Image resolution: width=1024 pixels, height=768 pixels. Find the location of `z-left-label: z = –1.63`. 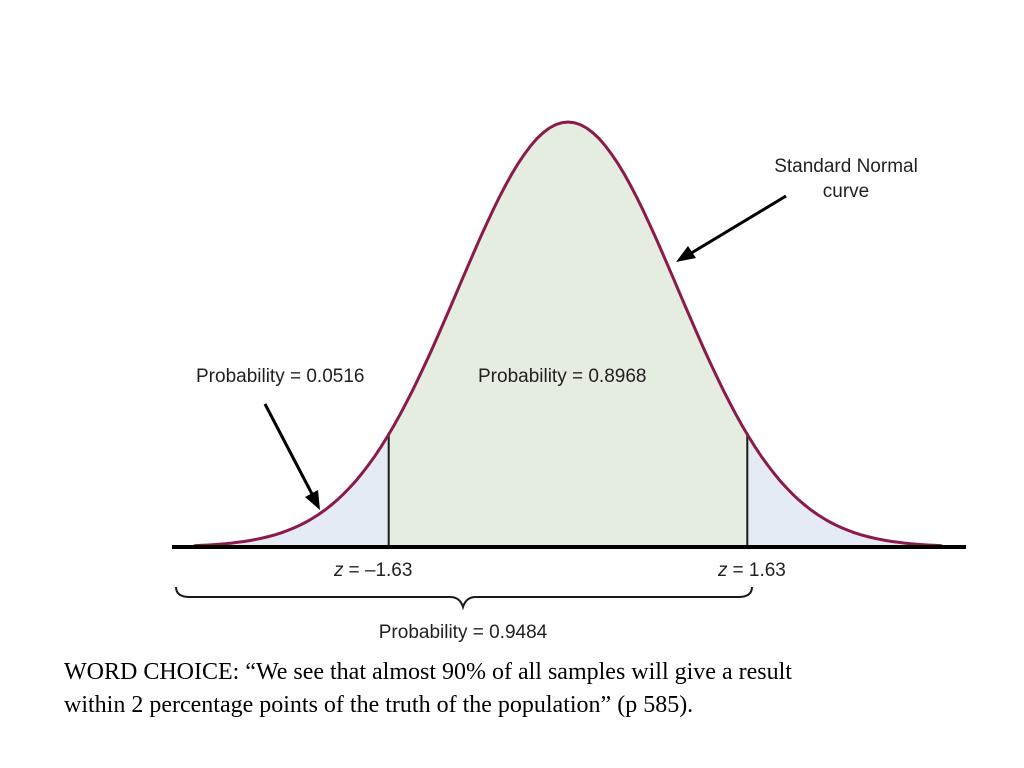

z-left-label: z = –1.63 is located at coordinates (372, 570).